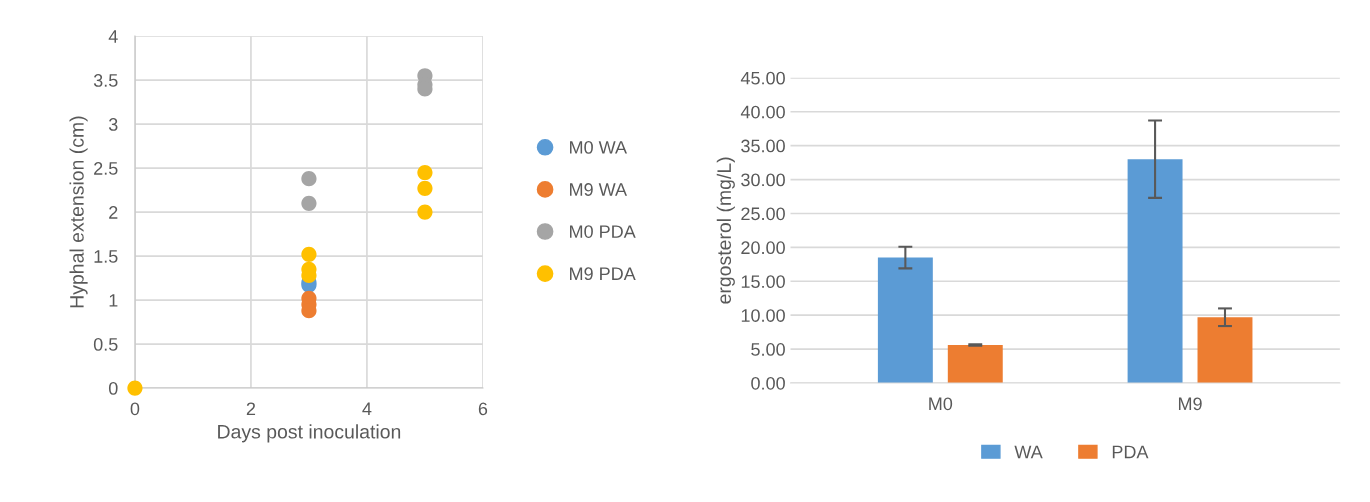 Image resolution: width=1370 pixels, height=502 pixels. What do you see at coordinates (768, 383) in the screenshot?
I see `y-tick-label: 0.00` at bounding box center [768, 383].